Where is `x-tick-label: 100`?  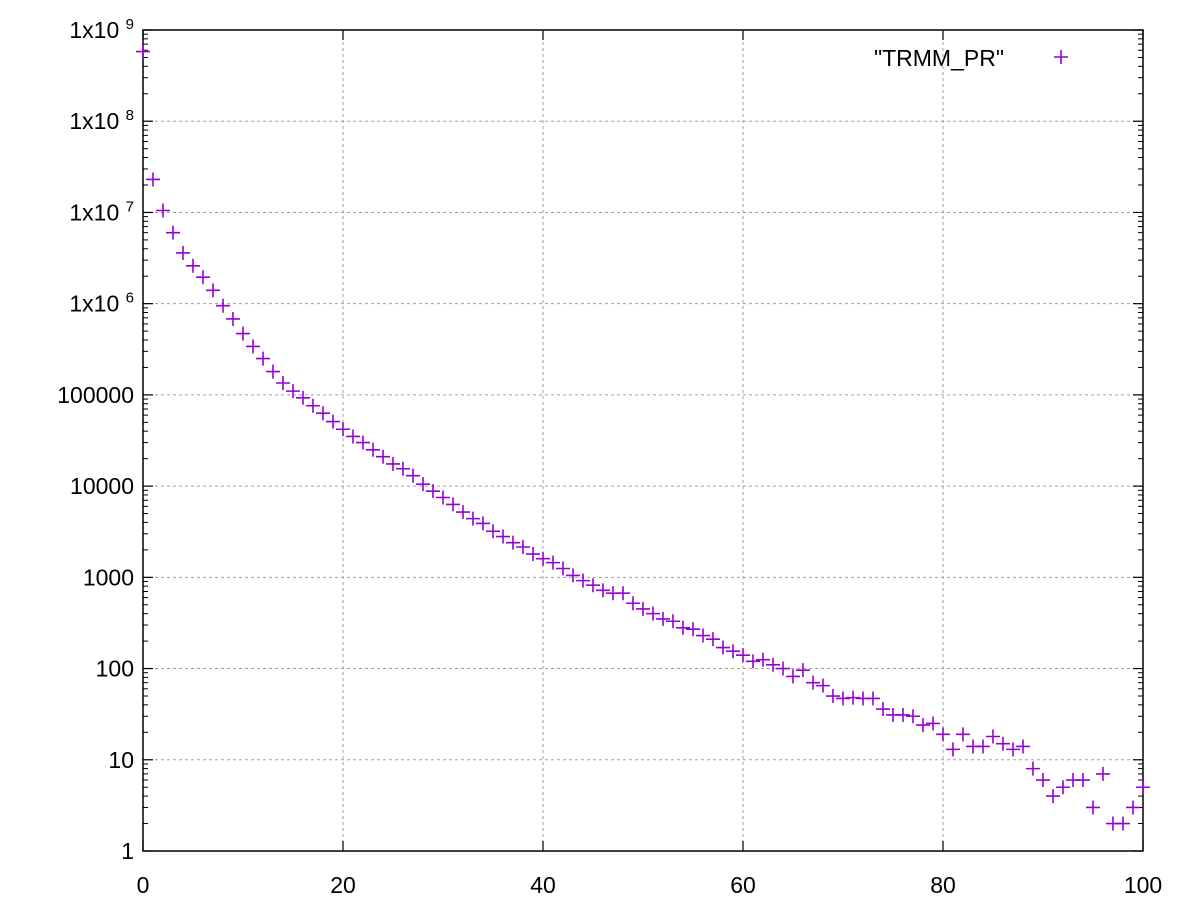
x-tick-label: 100 is located at coordinates (1143, 885).